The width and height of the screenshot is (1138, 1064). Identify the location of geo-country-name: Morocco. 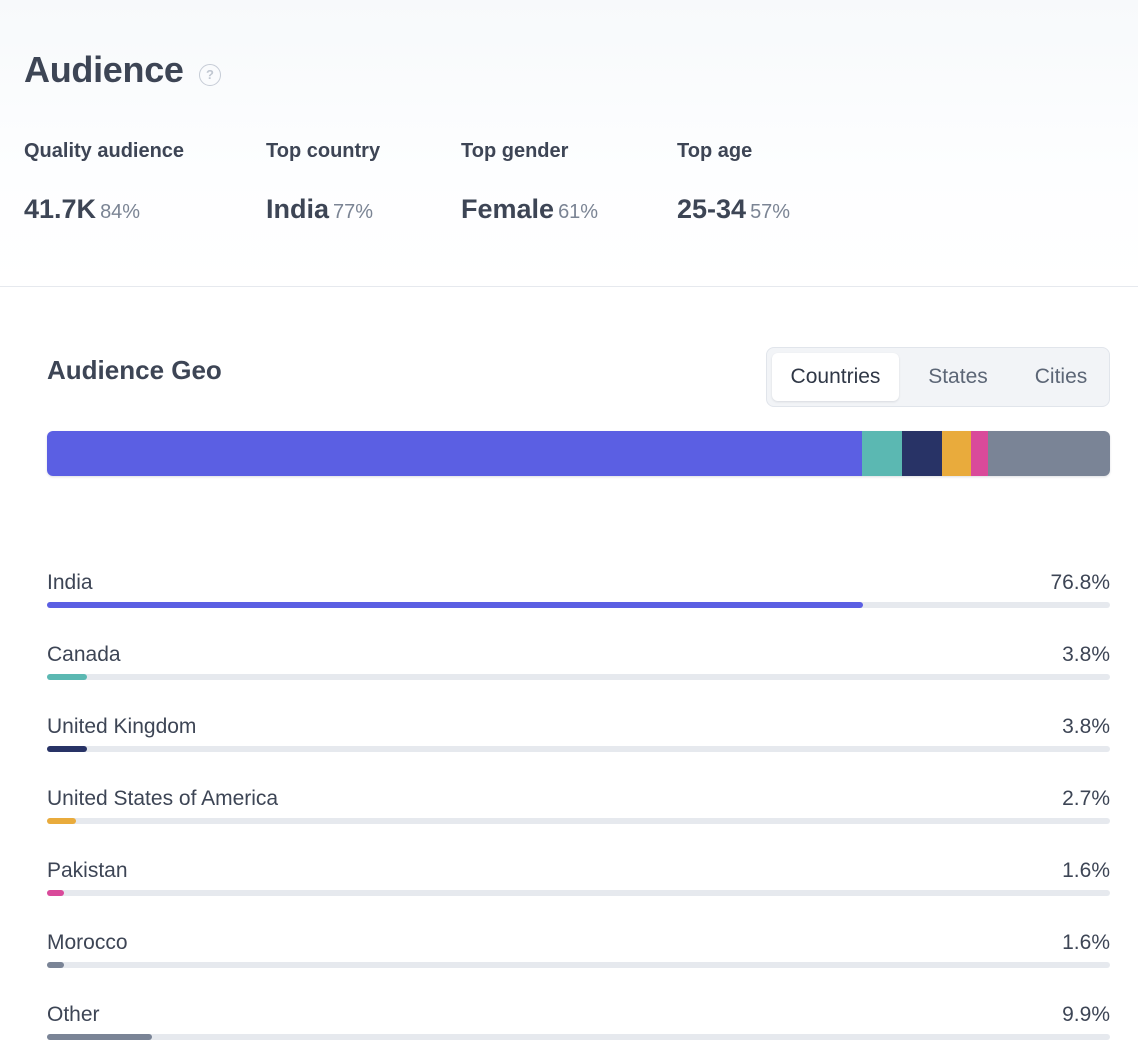
(87, 942).